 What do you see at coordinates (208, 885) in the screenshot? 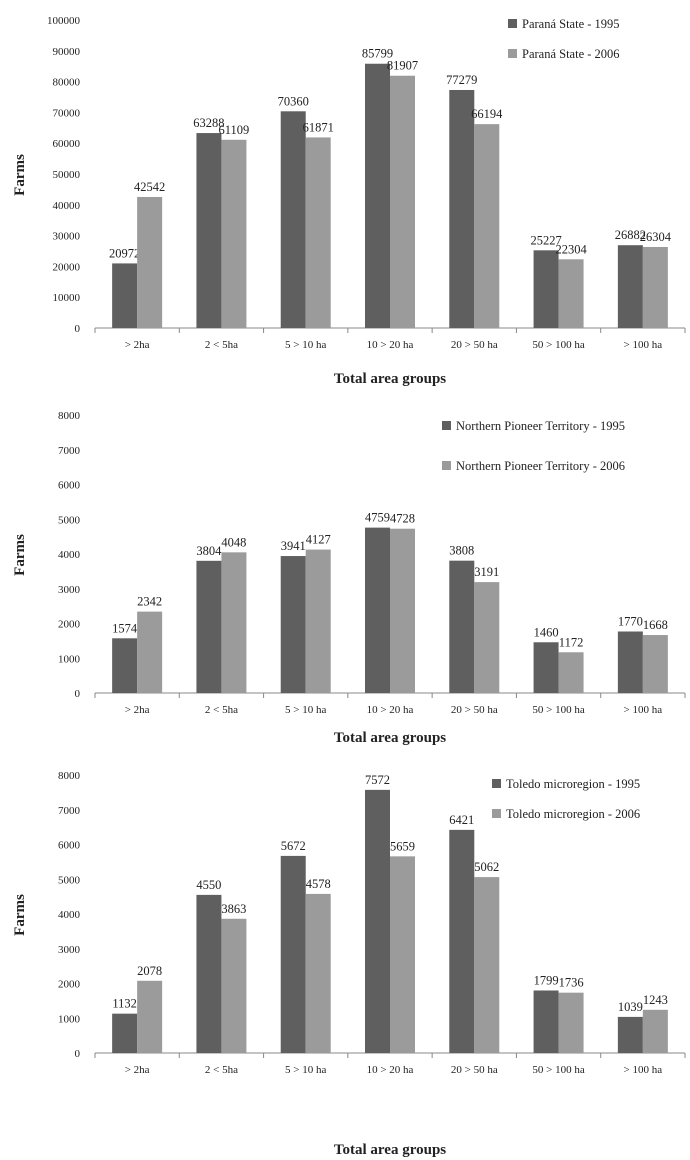
I see `data-label: 4550` at bounding box center [208, 885].